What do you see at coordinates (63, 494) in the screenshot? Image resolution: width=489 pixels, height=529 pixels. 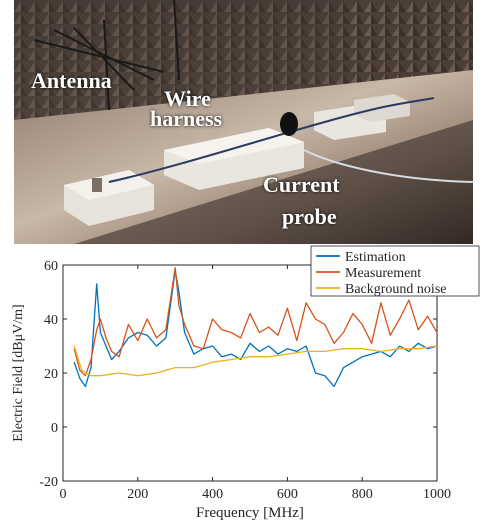 I see `x-tick-label: 0` at bounding box center [63, 494].